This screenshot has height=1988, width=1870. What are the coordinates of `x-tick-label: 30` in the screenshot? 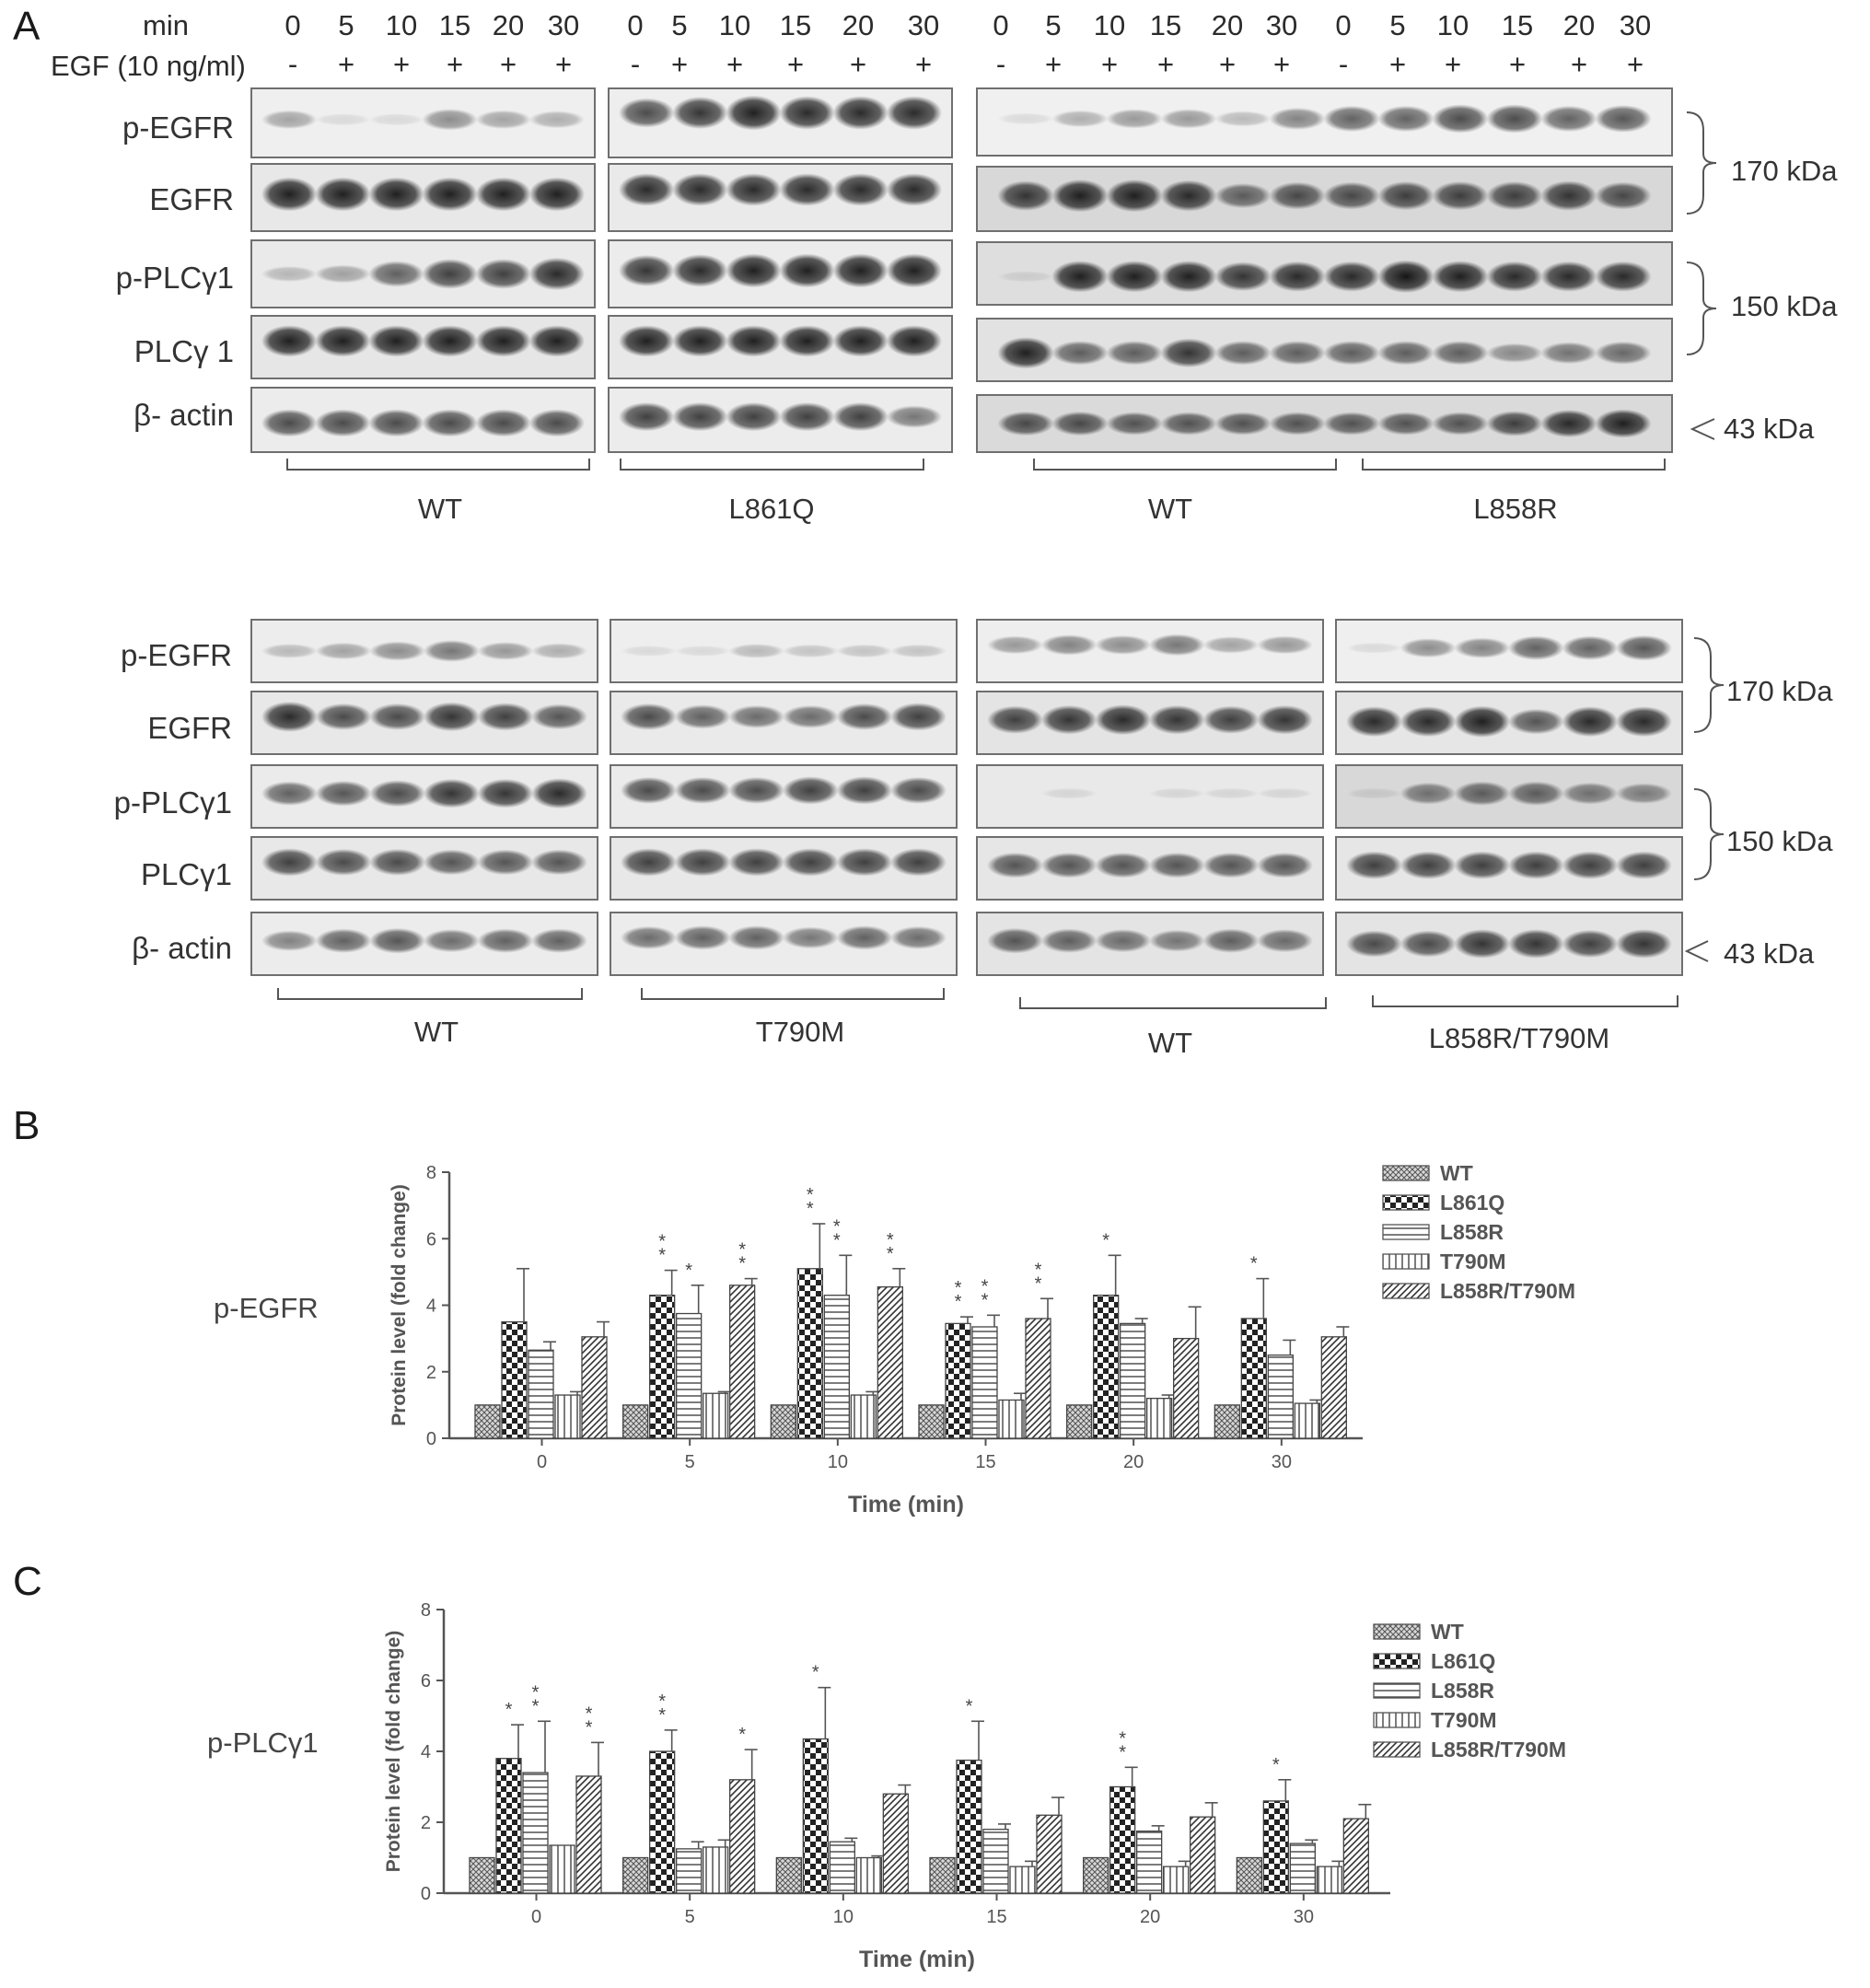 It's located at (1282, 1462).